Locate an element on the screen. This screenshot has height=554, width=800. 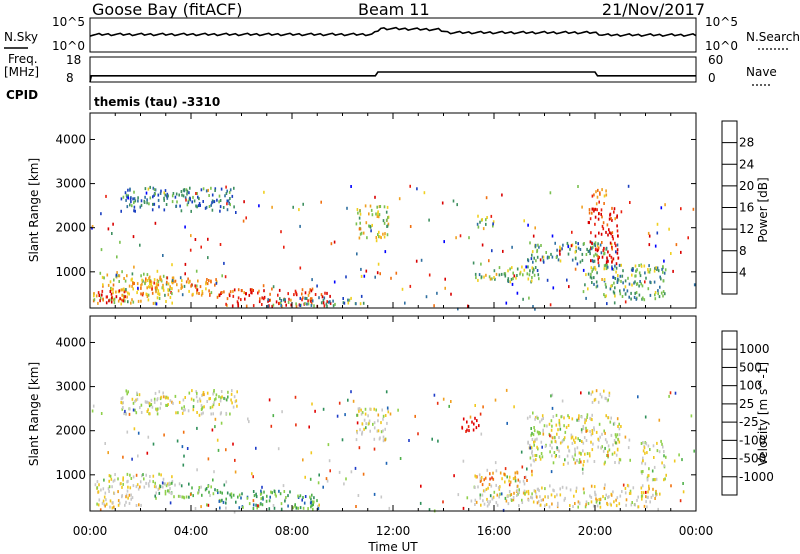
colorbar-tick-label: 24 is located at coordinates (746, 164).